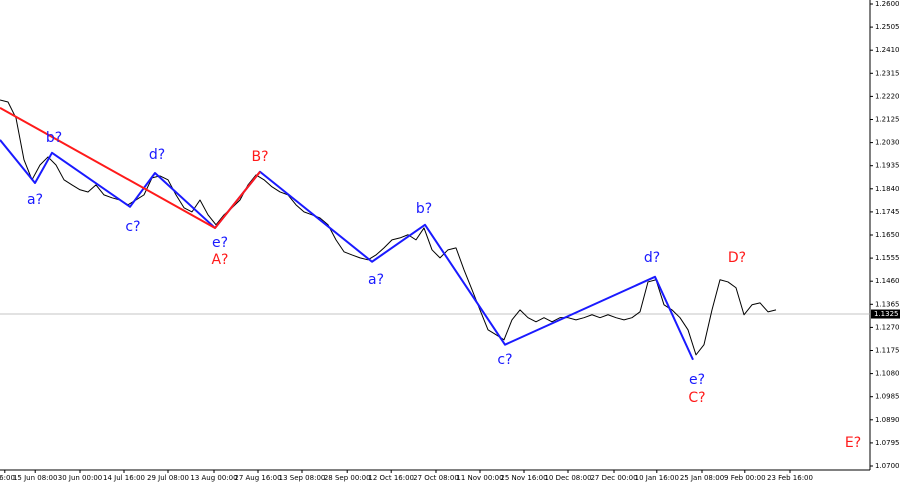 The width and height of the screenshot is (900, 485). What do you see at coordinates (702, 478) in the screenshot?
I see `x-tick-label: 25 Jan 08:00` at bounding box center [702, 478].